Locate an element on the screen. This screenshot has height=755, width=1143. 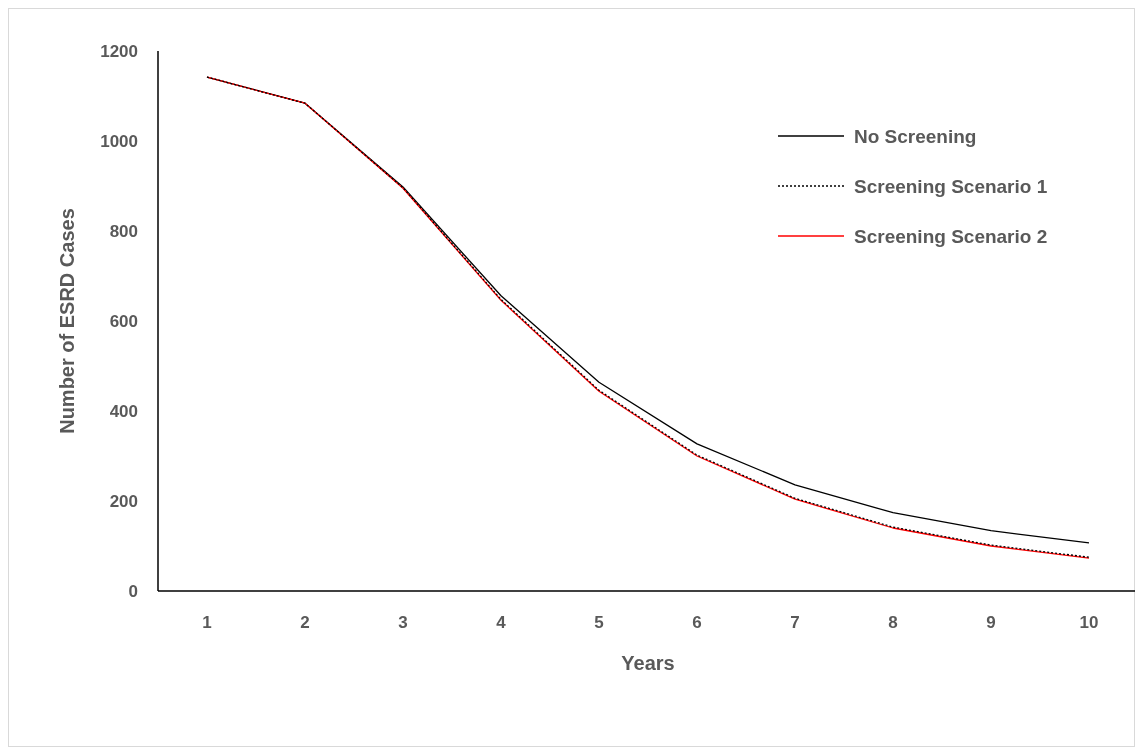
y-tick-label: 1200 is located at coordinates (119, 51).